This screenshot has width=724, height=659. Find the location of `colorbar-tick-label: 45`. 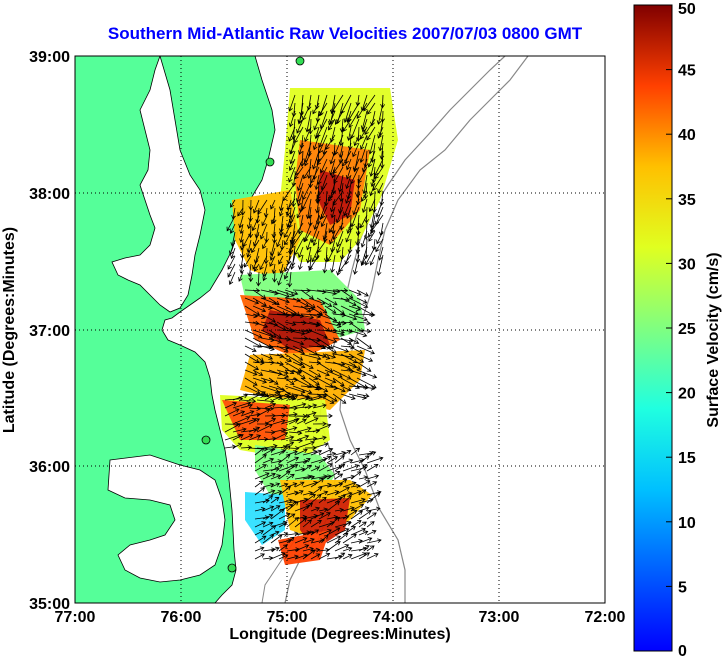

colorbar-tick-label: 45 is located at coordinates (687, 71).